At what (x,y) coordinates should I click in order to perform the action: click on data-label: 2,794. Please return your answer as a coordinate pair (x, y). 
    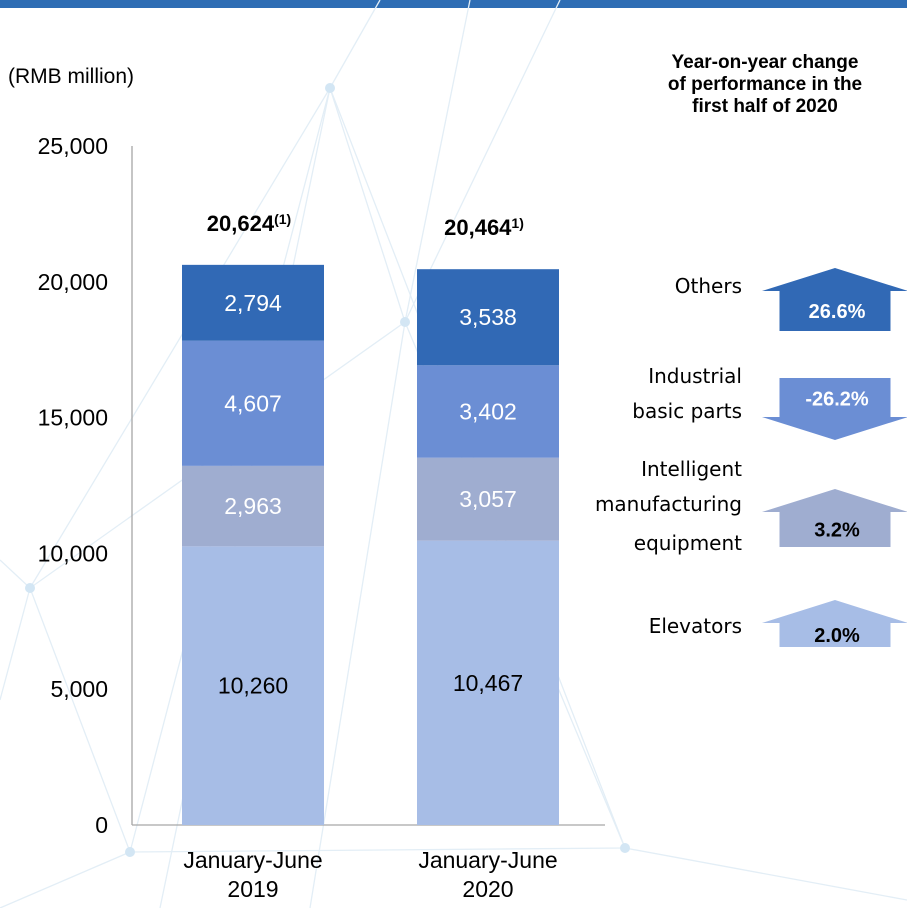
    Looking at the image, I should click on (253, 303).